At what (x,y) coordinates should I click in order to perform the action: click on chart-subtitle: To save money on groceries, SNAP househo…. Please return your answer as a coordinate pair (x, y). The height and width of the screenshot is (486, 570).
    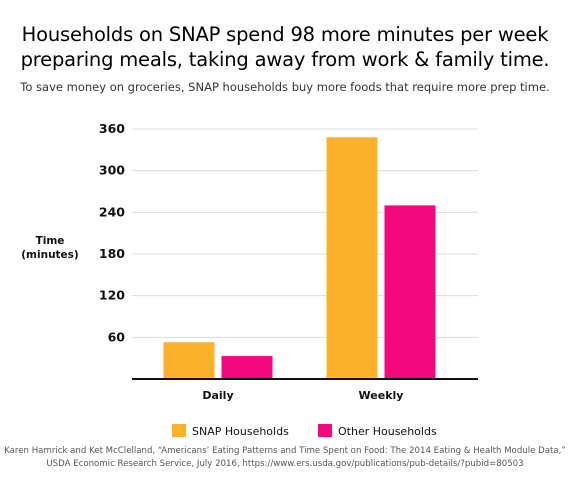
    Looking at the image, I should click on (285, 87).